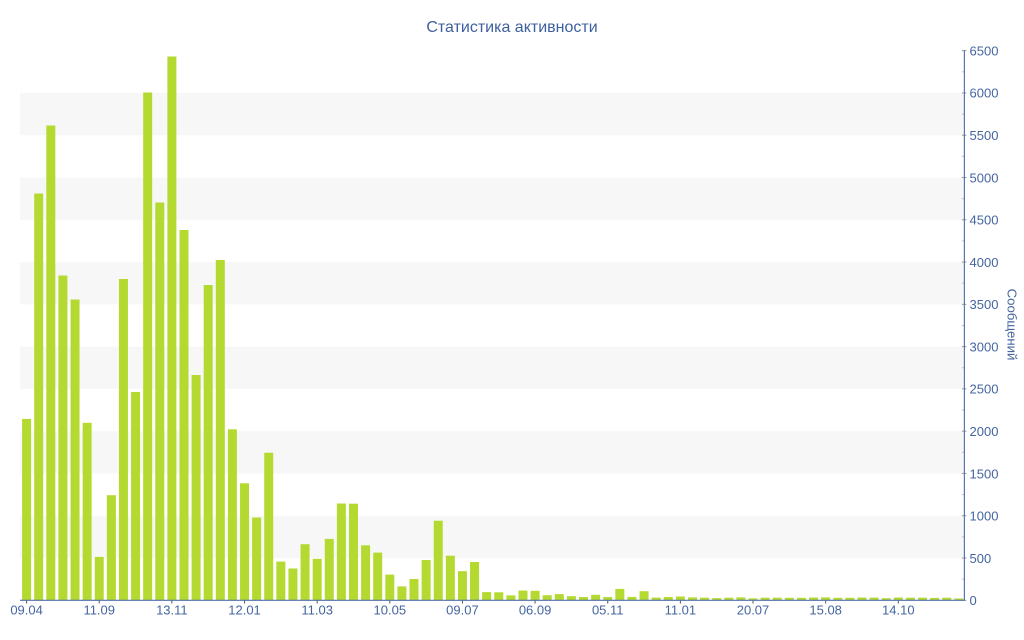 The image size is (1024, 640). What do you see at coordinates (898, 610) in the screenshot?
I see `svg-text: 14.10` at bounding box center [898, 610].